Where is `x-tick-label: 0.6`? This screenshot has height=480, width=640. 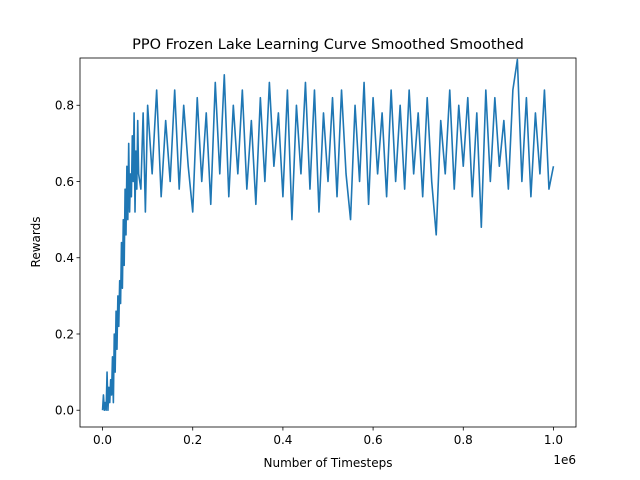
x-tick-label: 0.6 is located at coordinates (373, 440).